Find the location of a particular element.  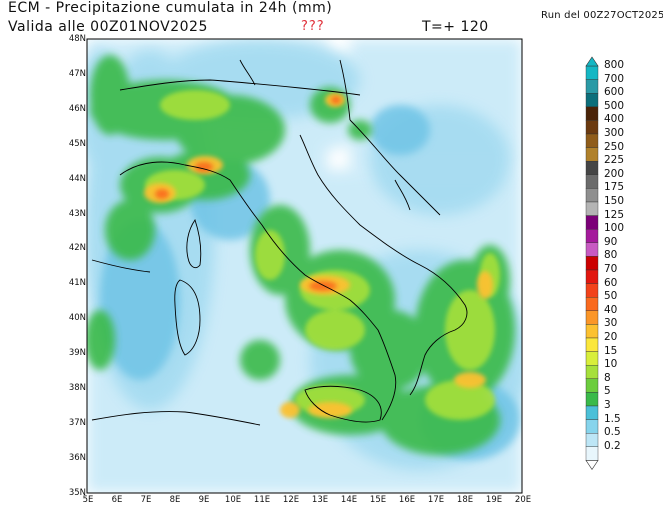

legend-level-label: 400 is located at coordinates (614, 119).